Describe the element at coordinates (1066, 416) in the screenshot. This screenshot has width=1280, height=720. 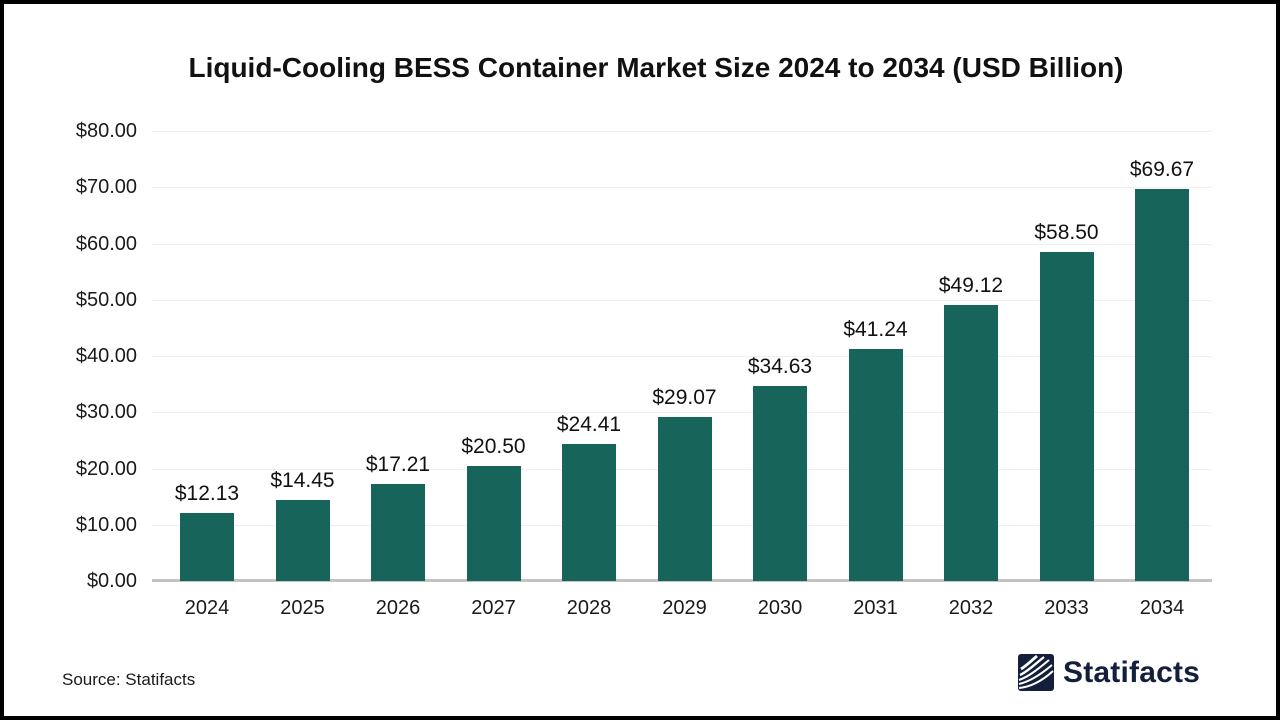
I see `bar-2033` at that location.